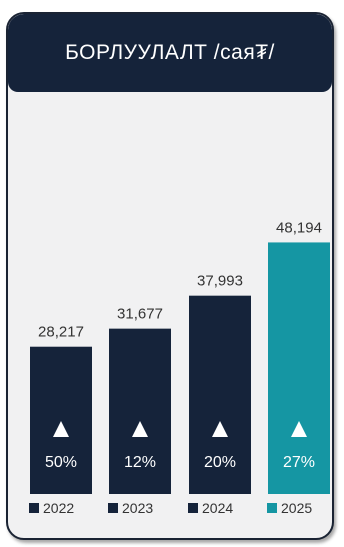  What do you see at coordinates (137, 508) in the screenshot?
I see `legend-label-2023: 2023` at bounding box center [137, 508].